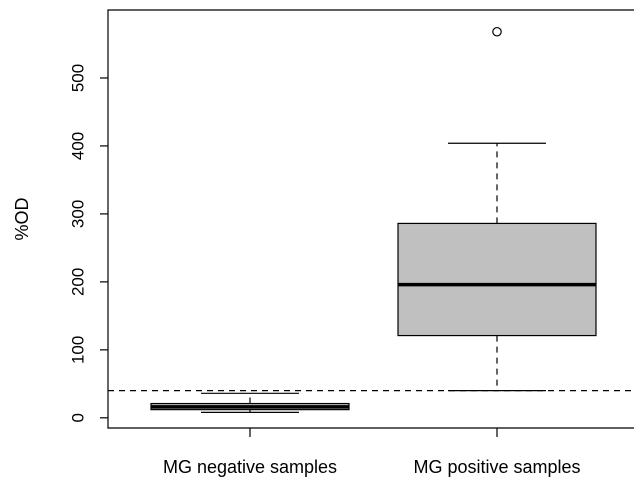 Image resolution: width=635 pixels, height=483 pixels. What do you see at coordinates (78, 282) in the screenshot?
I see `y-tick-label: 200` at bounding box center [78, 282].